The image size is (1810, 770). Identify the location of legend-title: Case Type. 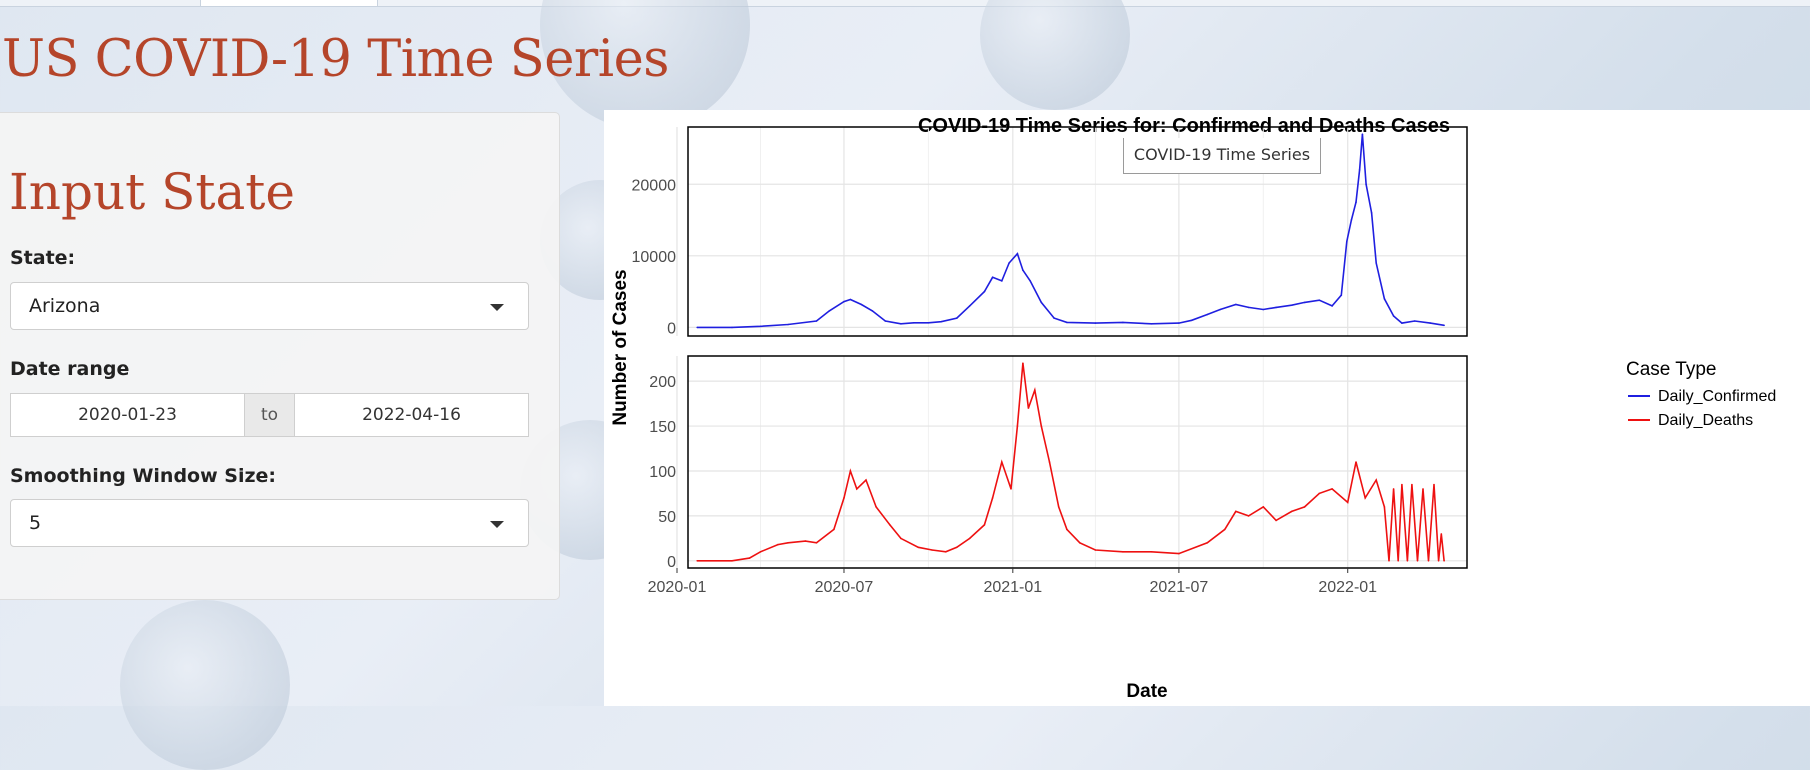
(1671, 369).